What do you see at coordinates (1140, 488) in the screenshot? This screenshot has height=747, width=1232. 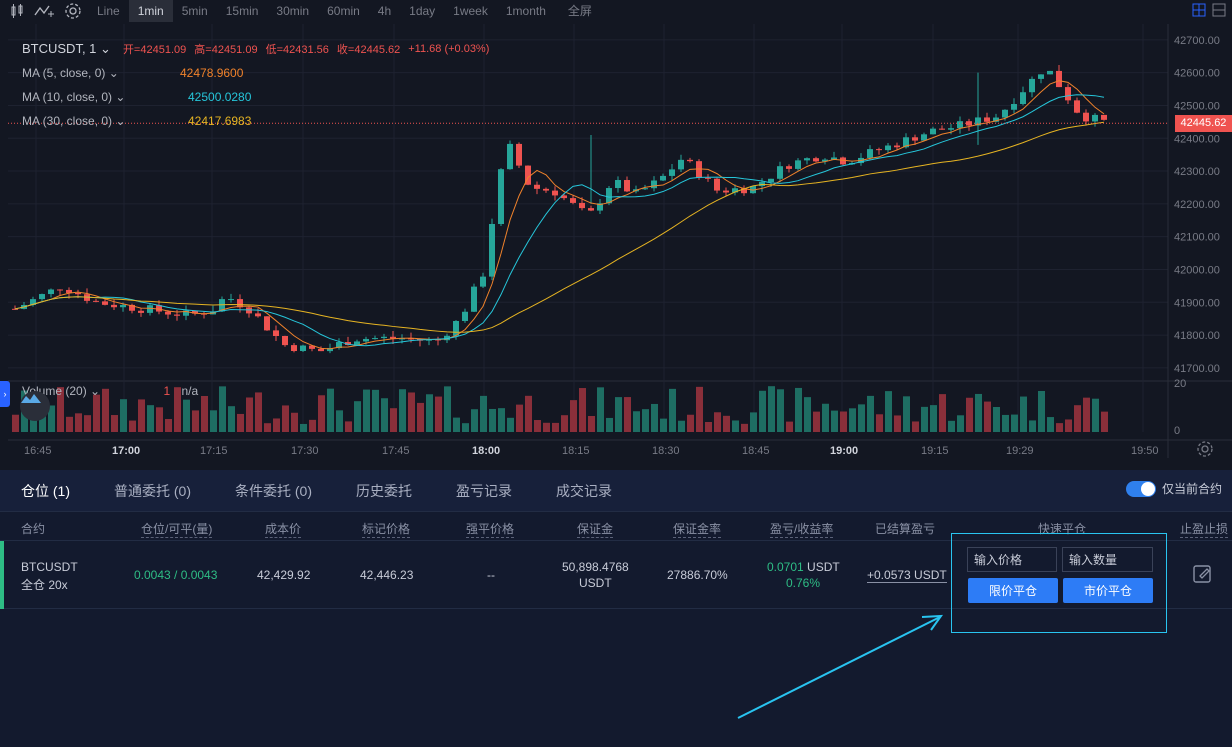 I see `toggle-switch` at bounding box center [1140, 488].